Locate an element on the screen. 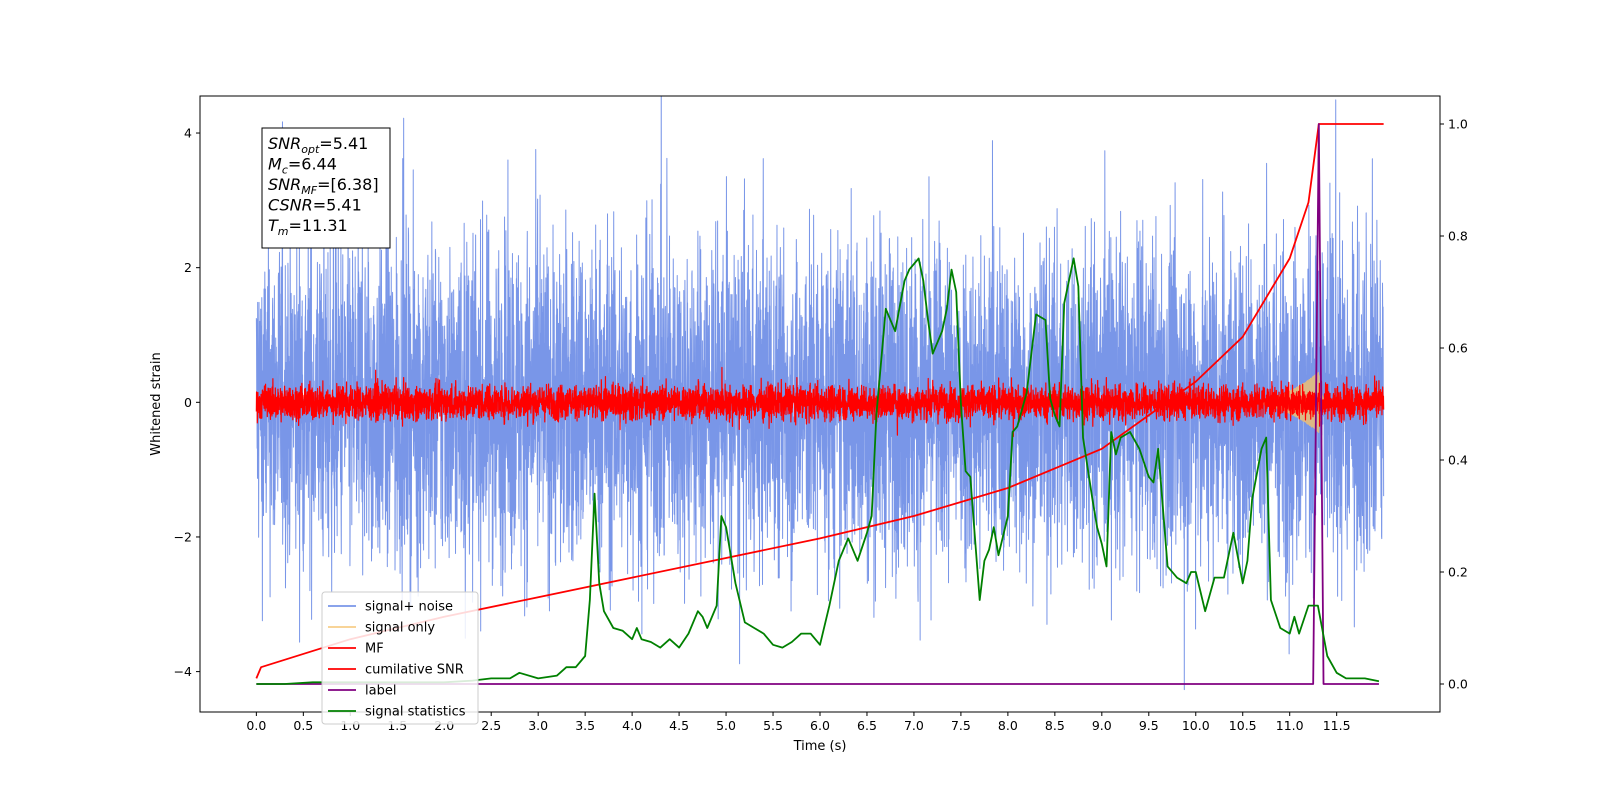 Image resolution: width=1600 pixels, height=800 pixels. y-right-tick-label: 0.4 is located at coordinates (1458, 460).